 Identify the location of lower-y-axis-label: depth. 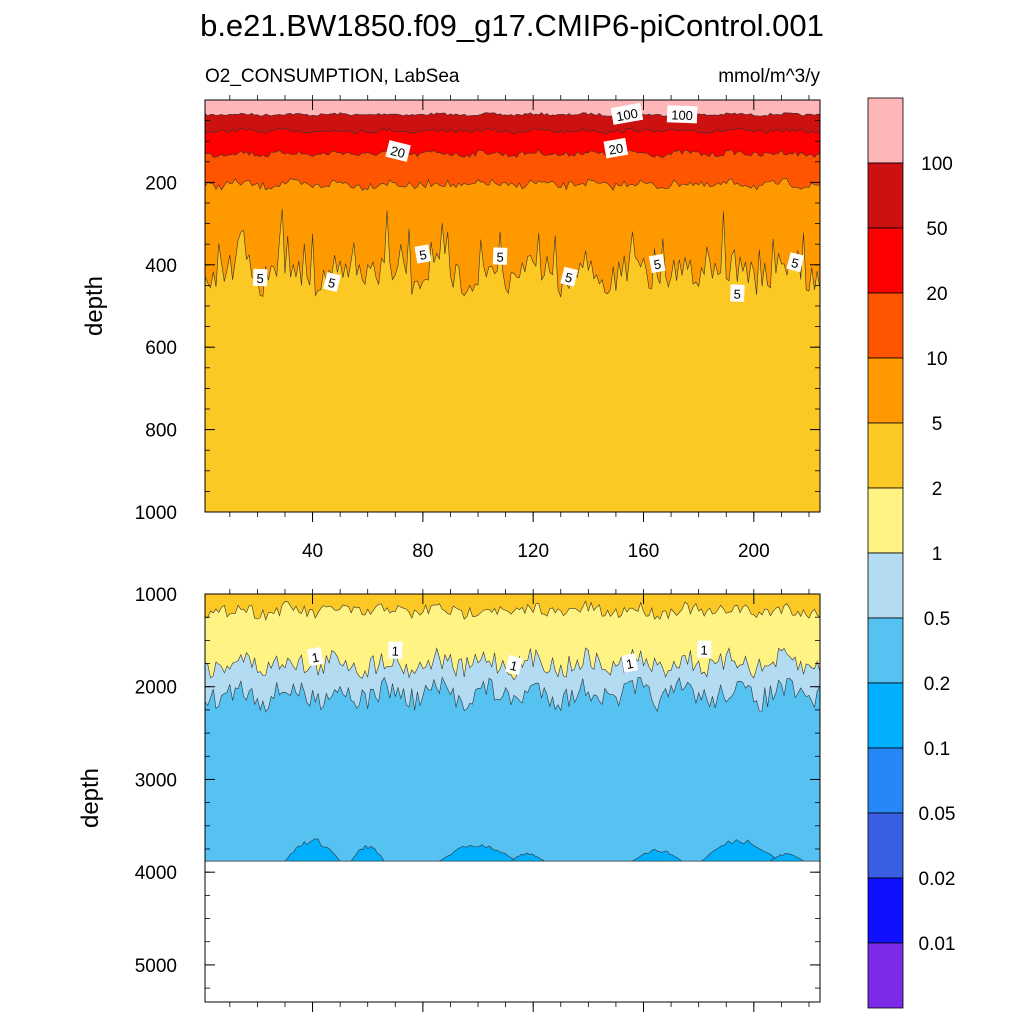
(90, 798).